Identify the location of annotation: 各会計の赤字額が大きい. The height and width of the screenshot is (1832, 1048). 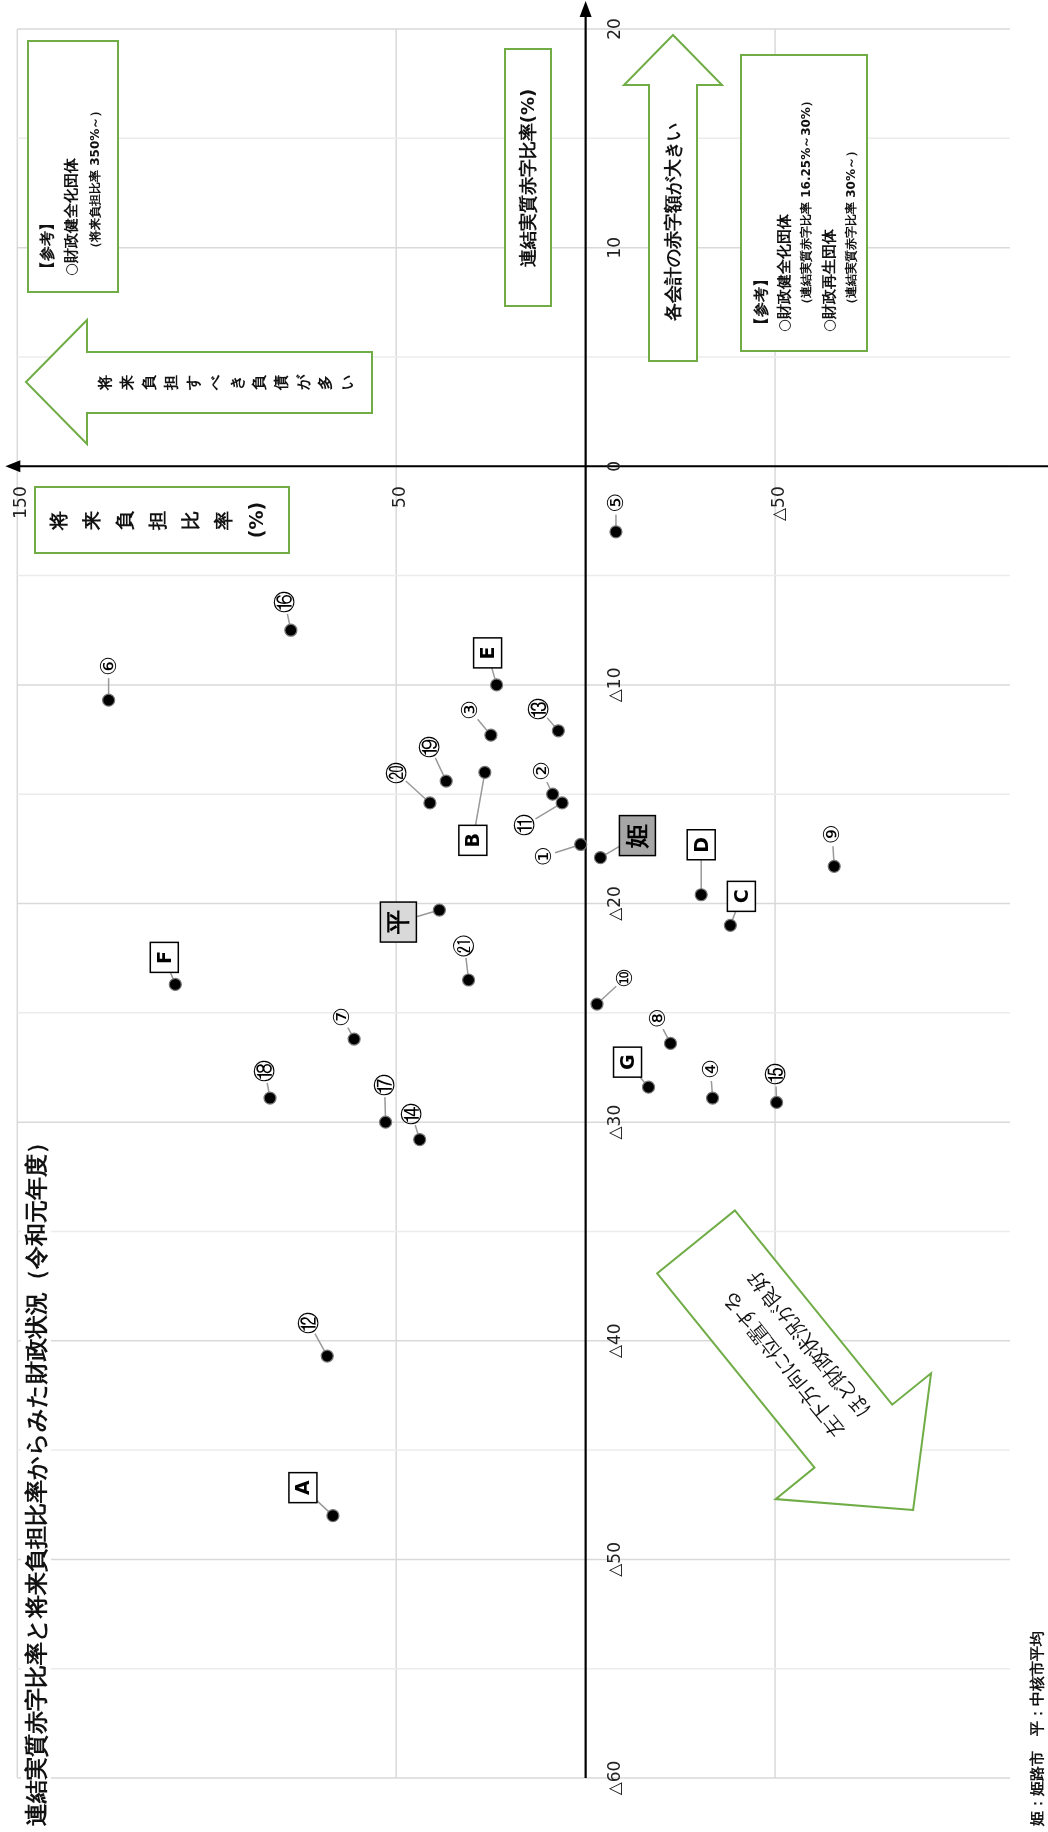
(672, 222).